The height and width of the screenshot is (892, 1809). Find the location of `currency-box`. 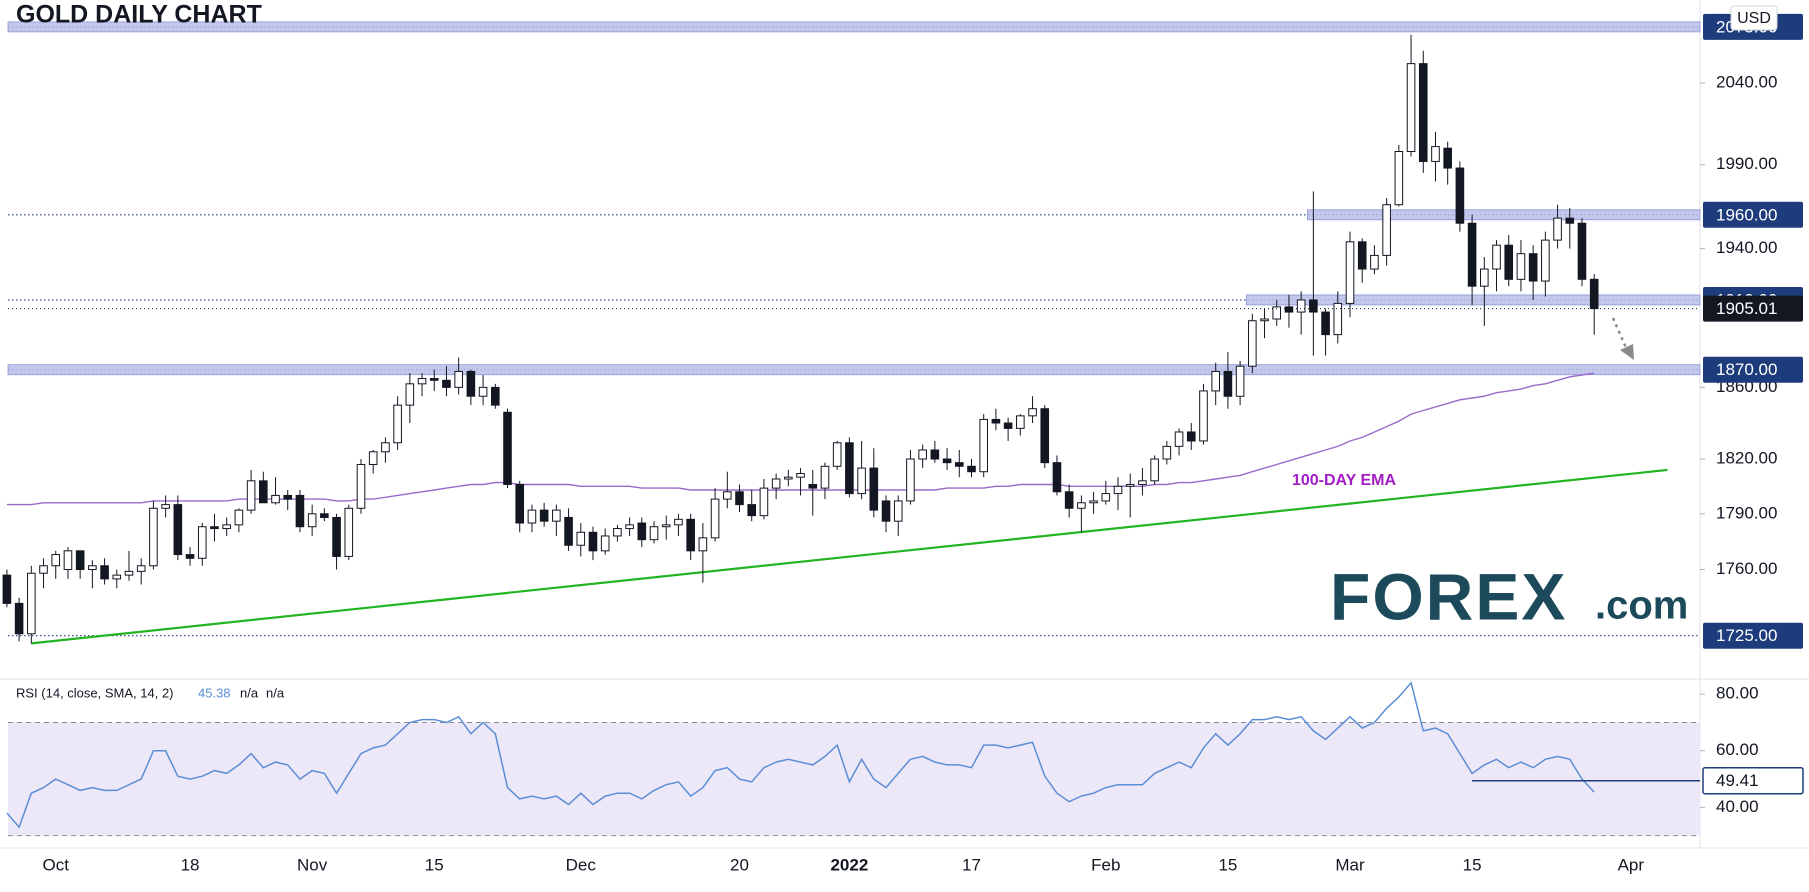

currency-box is located at coordinates (1754, 18).